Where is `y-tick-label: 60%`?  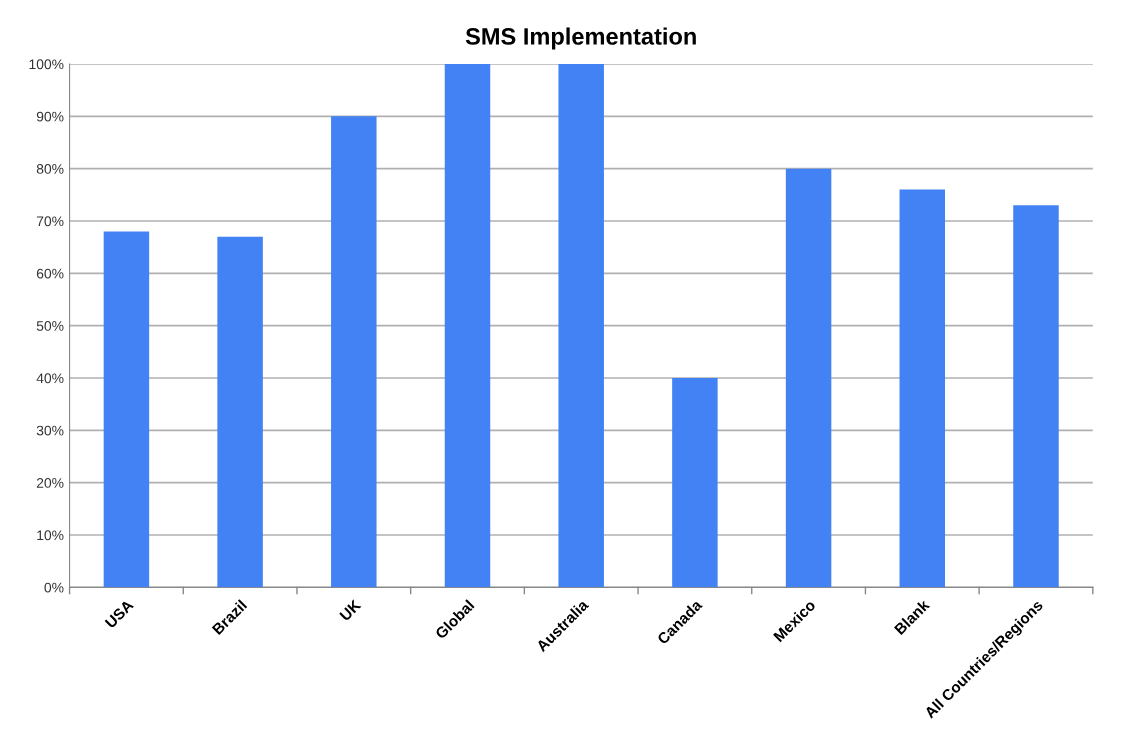 y-tick-label: 60% is located at coordinates (50, 273).